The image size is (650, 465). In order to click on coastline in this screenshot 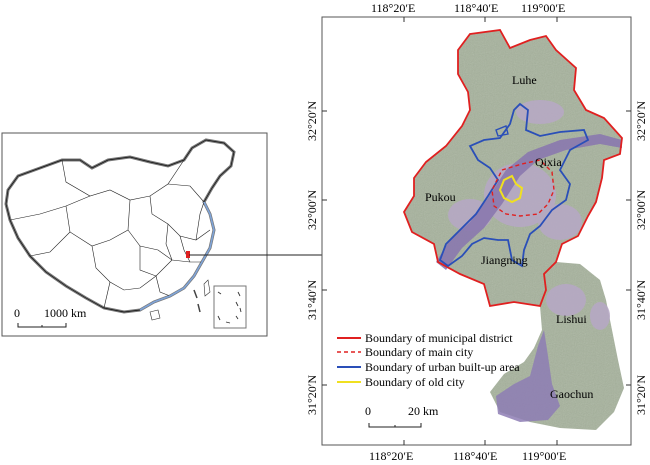, I will do `click(177, 256)`.